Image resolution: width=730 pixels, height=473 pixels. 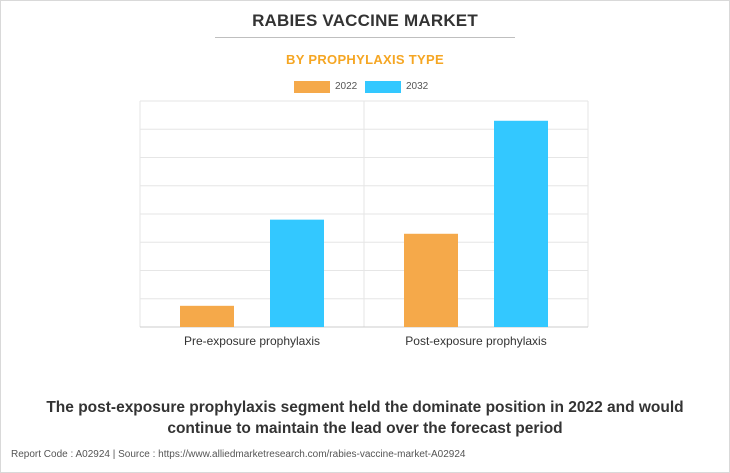 What do you see at coordinates (207, 316) in the screenshot?
I see `bar-2022-pre-exposure` at bounding box center [207, 316].